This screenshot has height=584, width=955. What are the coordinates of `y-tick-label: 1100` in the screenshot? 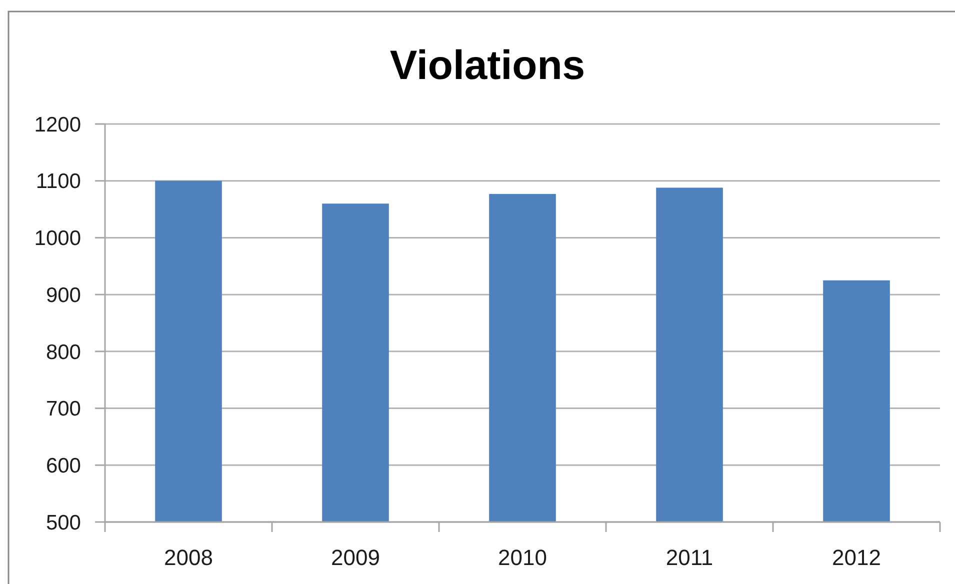 It's located at (58, 182).